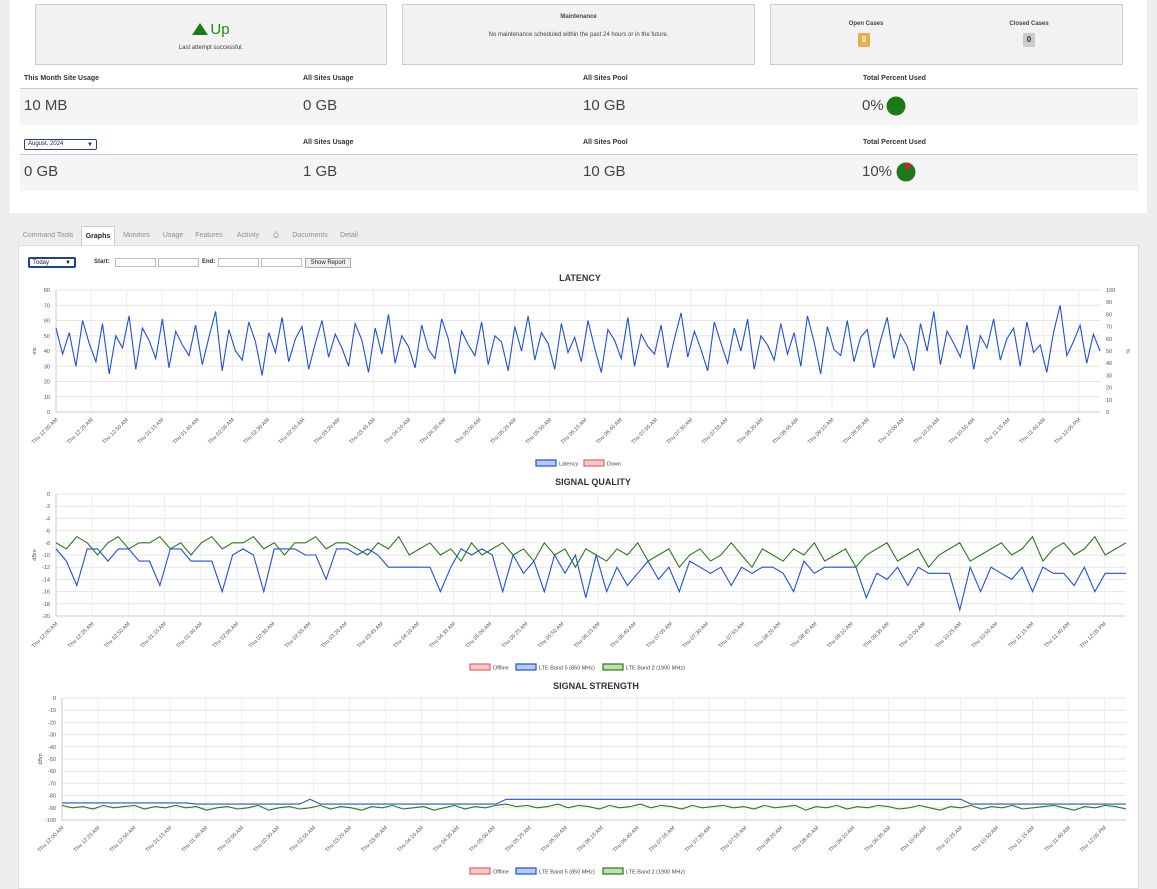 This screenshot has height=889, width=1157. What do you see at coordinates (52, 784) in the screenshot?
I see `y-tick-label: -70` at bounding box center [52, 784].